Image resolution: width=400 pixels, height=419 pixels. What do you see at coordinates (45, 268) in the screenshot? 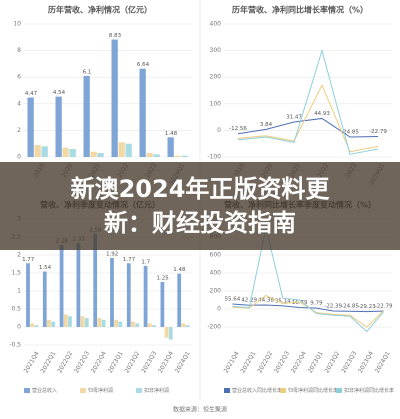
I see `value-label: 1.54` at bounding box center [45, 268].